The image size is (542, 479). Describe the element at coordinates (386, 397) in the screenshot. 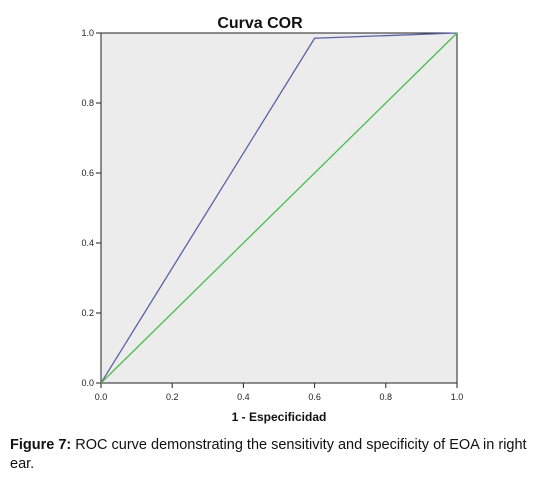

I see `x-tick-label: 0.8` at that location.